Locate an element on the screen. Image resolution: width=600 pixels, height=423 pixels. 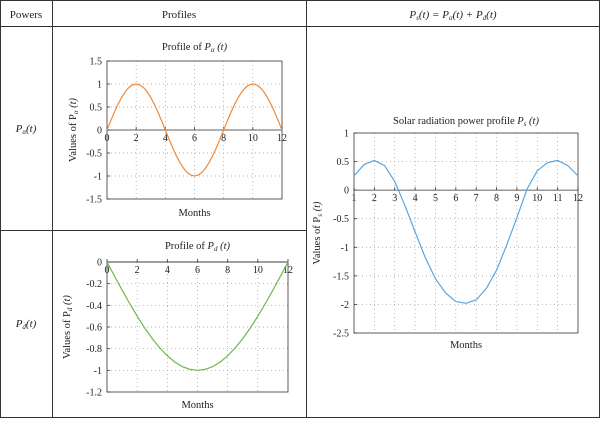
x-tick-label-10: 11 is located at coordinates (558, 198).